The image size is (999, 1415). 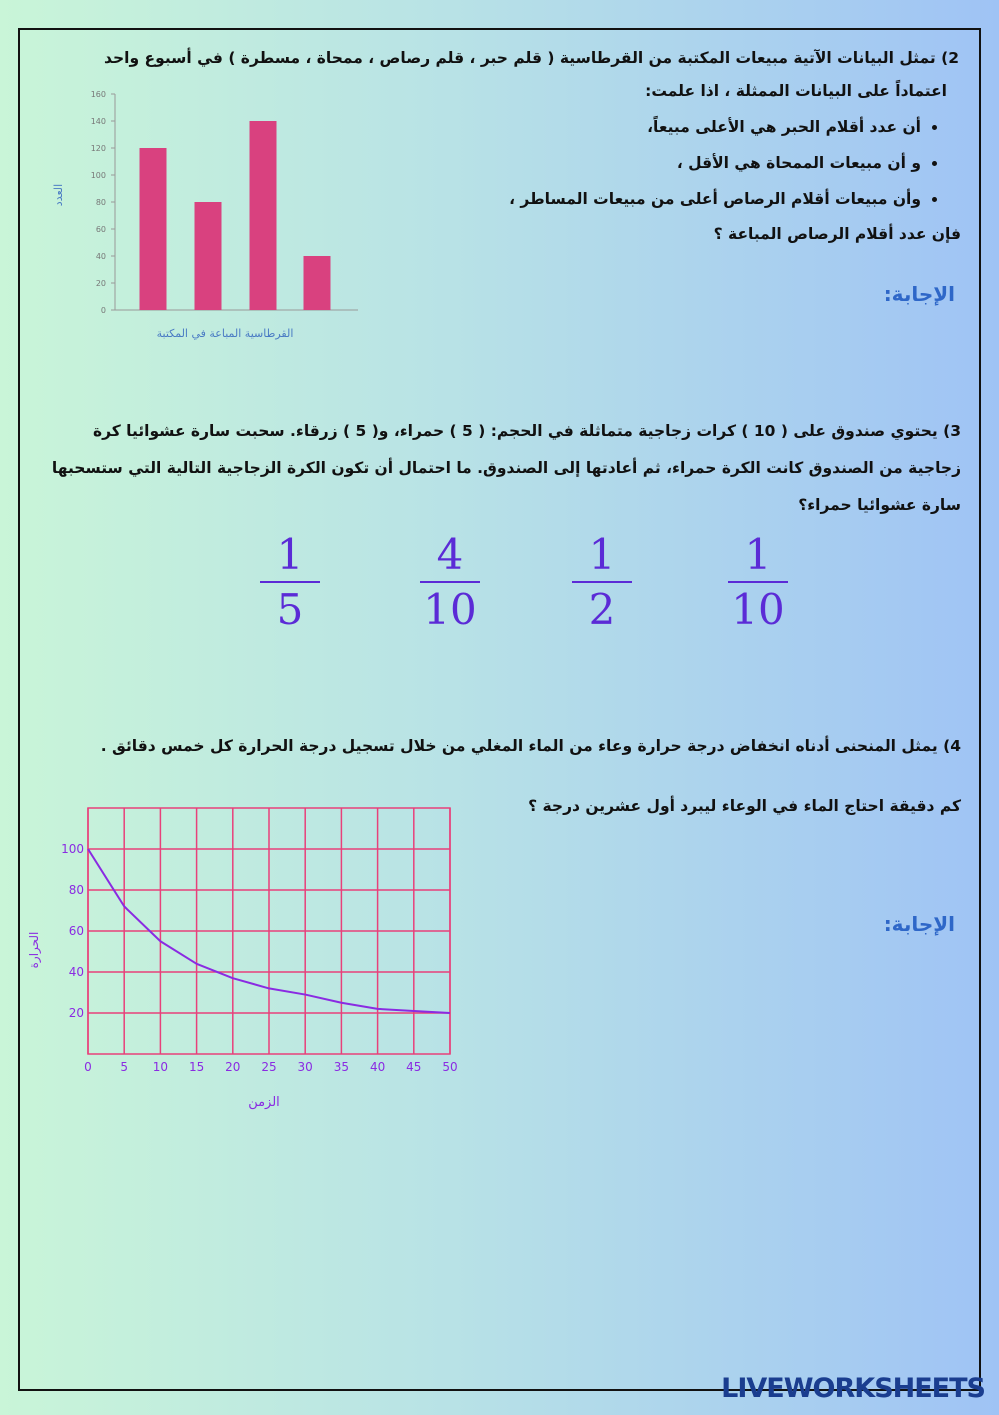 What do you see at coordinates (98, 148) in the screenshot?
I see `y-tick-label: 120` at bounding box center [98, 148].